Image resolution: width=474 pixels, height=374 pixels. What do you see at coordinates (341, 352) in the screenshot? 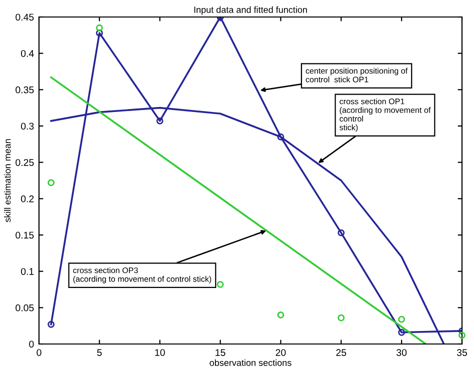
I see `x-tick-label: 25` at bounding box center [341, 352].